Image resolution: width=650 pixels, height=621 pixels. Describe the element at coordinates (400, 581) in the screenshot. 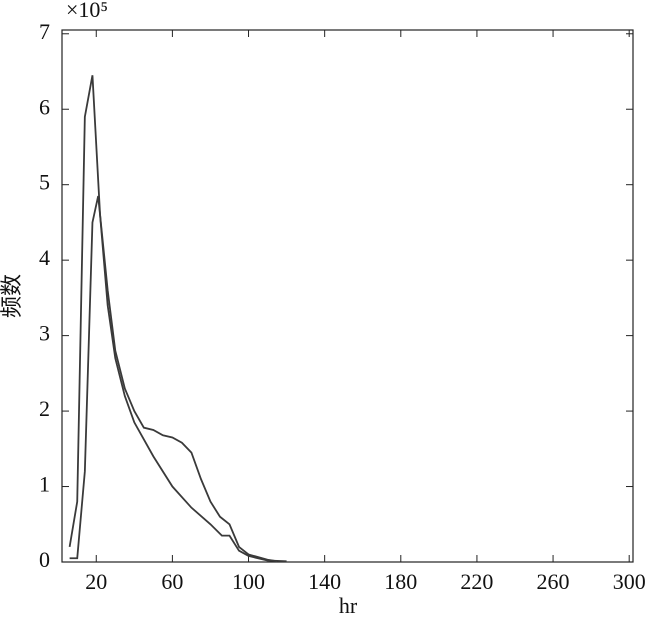

I see `x-tick-label: 180` at that location.